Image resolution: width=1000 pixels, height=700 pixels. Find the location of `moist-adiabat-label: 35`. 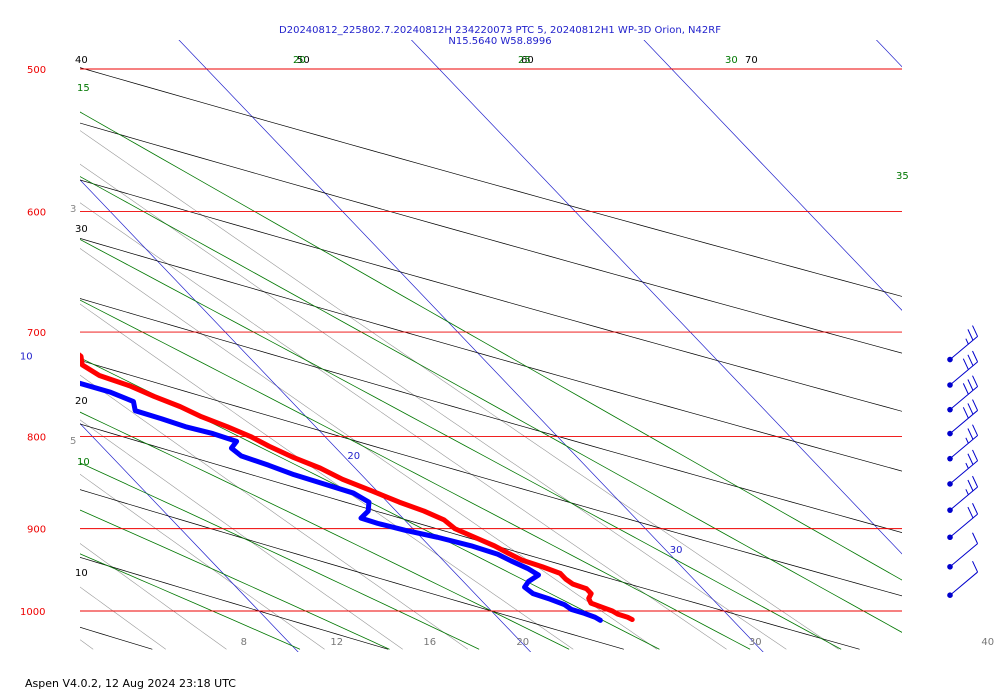

moist-adiabat-label: 35 is located at coordinates (902, 176).